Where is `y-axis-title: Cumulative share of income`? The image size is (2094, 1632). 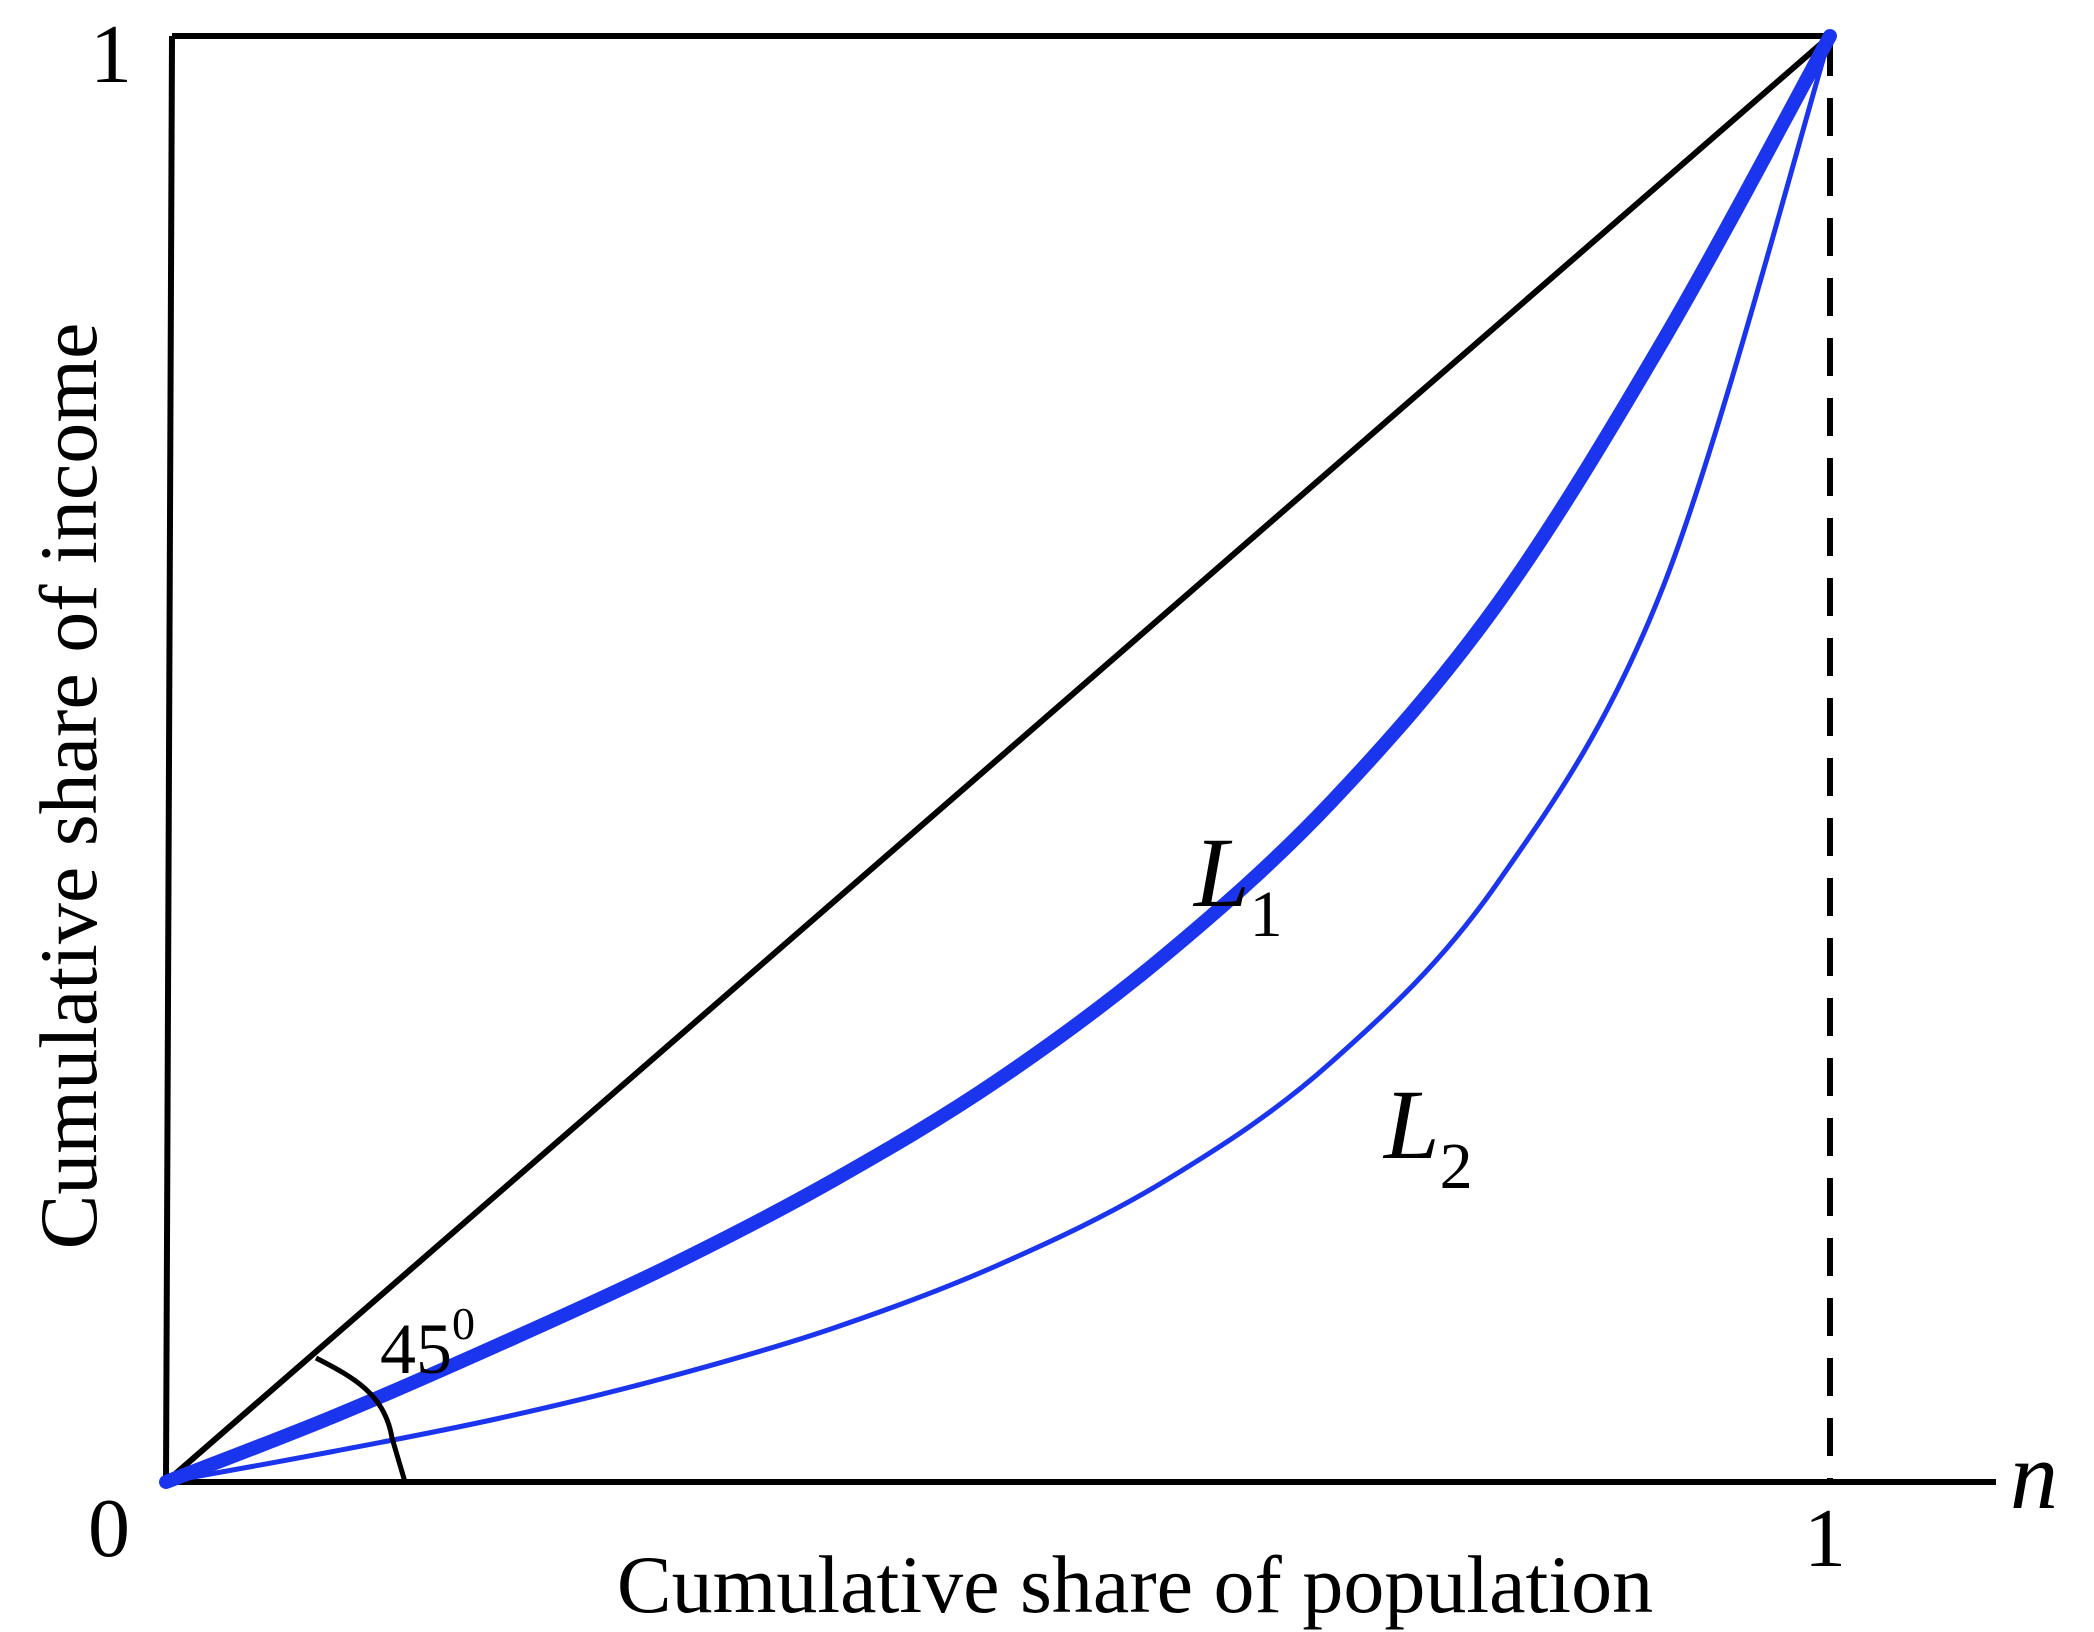
y-axis-title: Cumulative share of income is located at coordinates (68, 786).